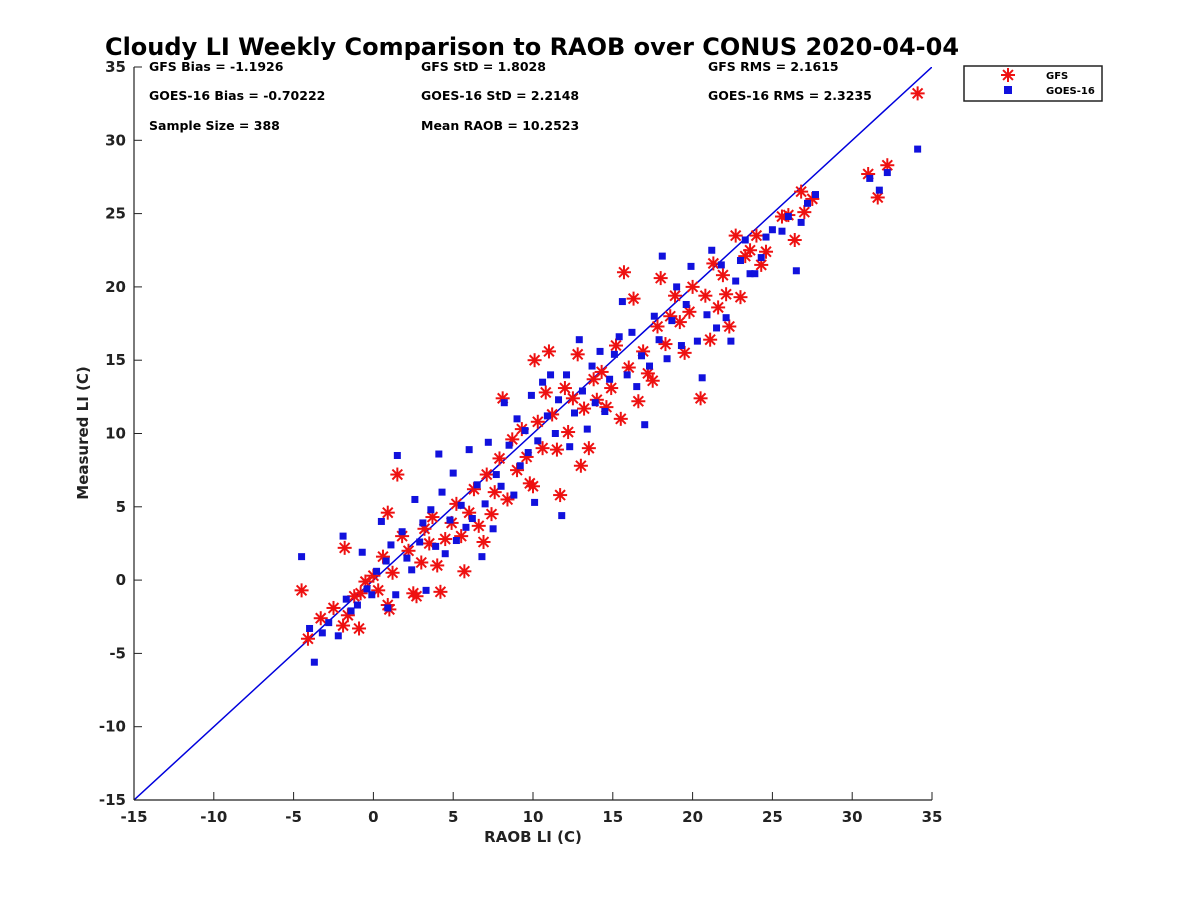 The image size is (1200, 900). What do you see at coordinates (115, 287) in the screenshot?
I see `y-tick-label: 20` at bounding box center [115, 287].